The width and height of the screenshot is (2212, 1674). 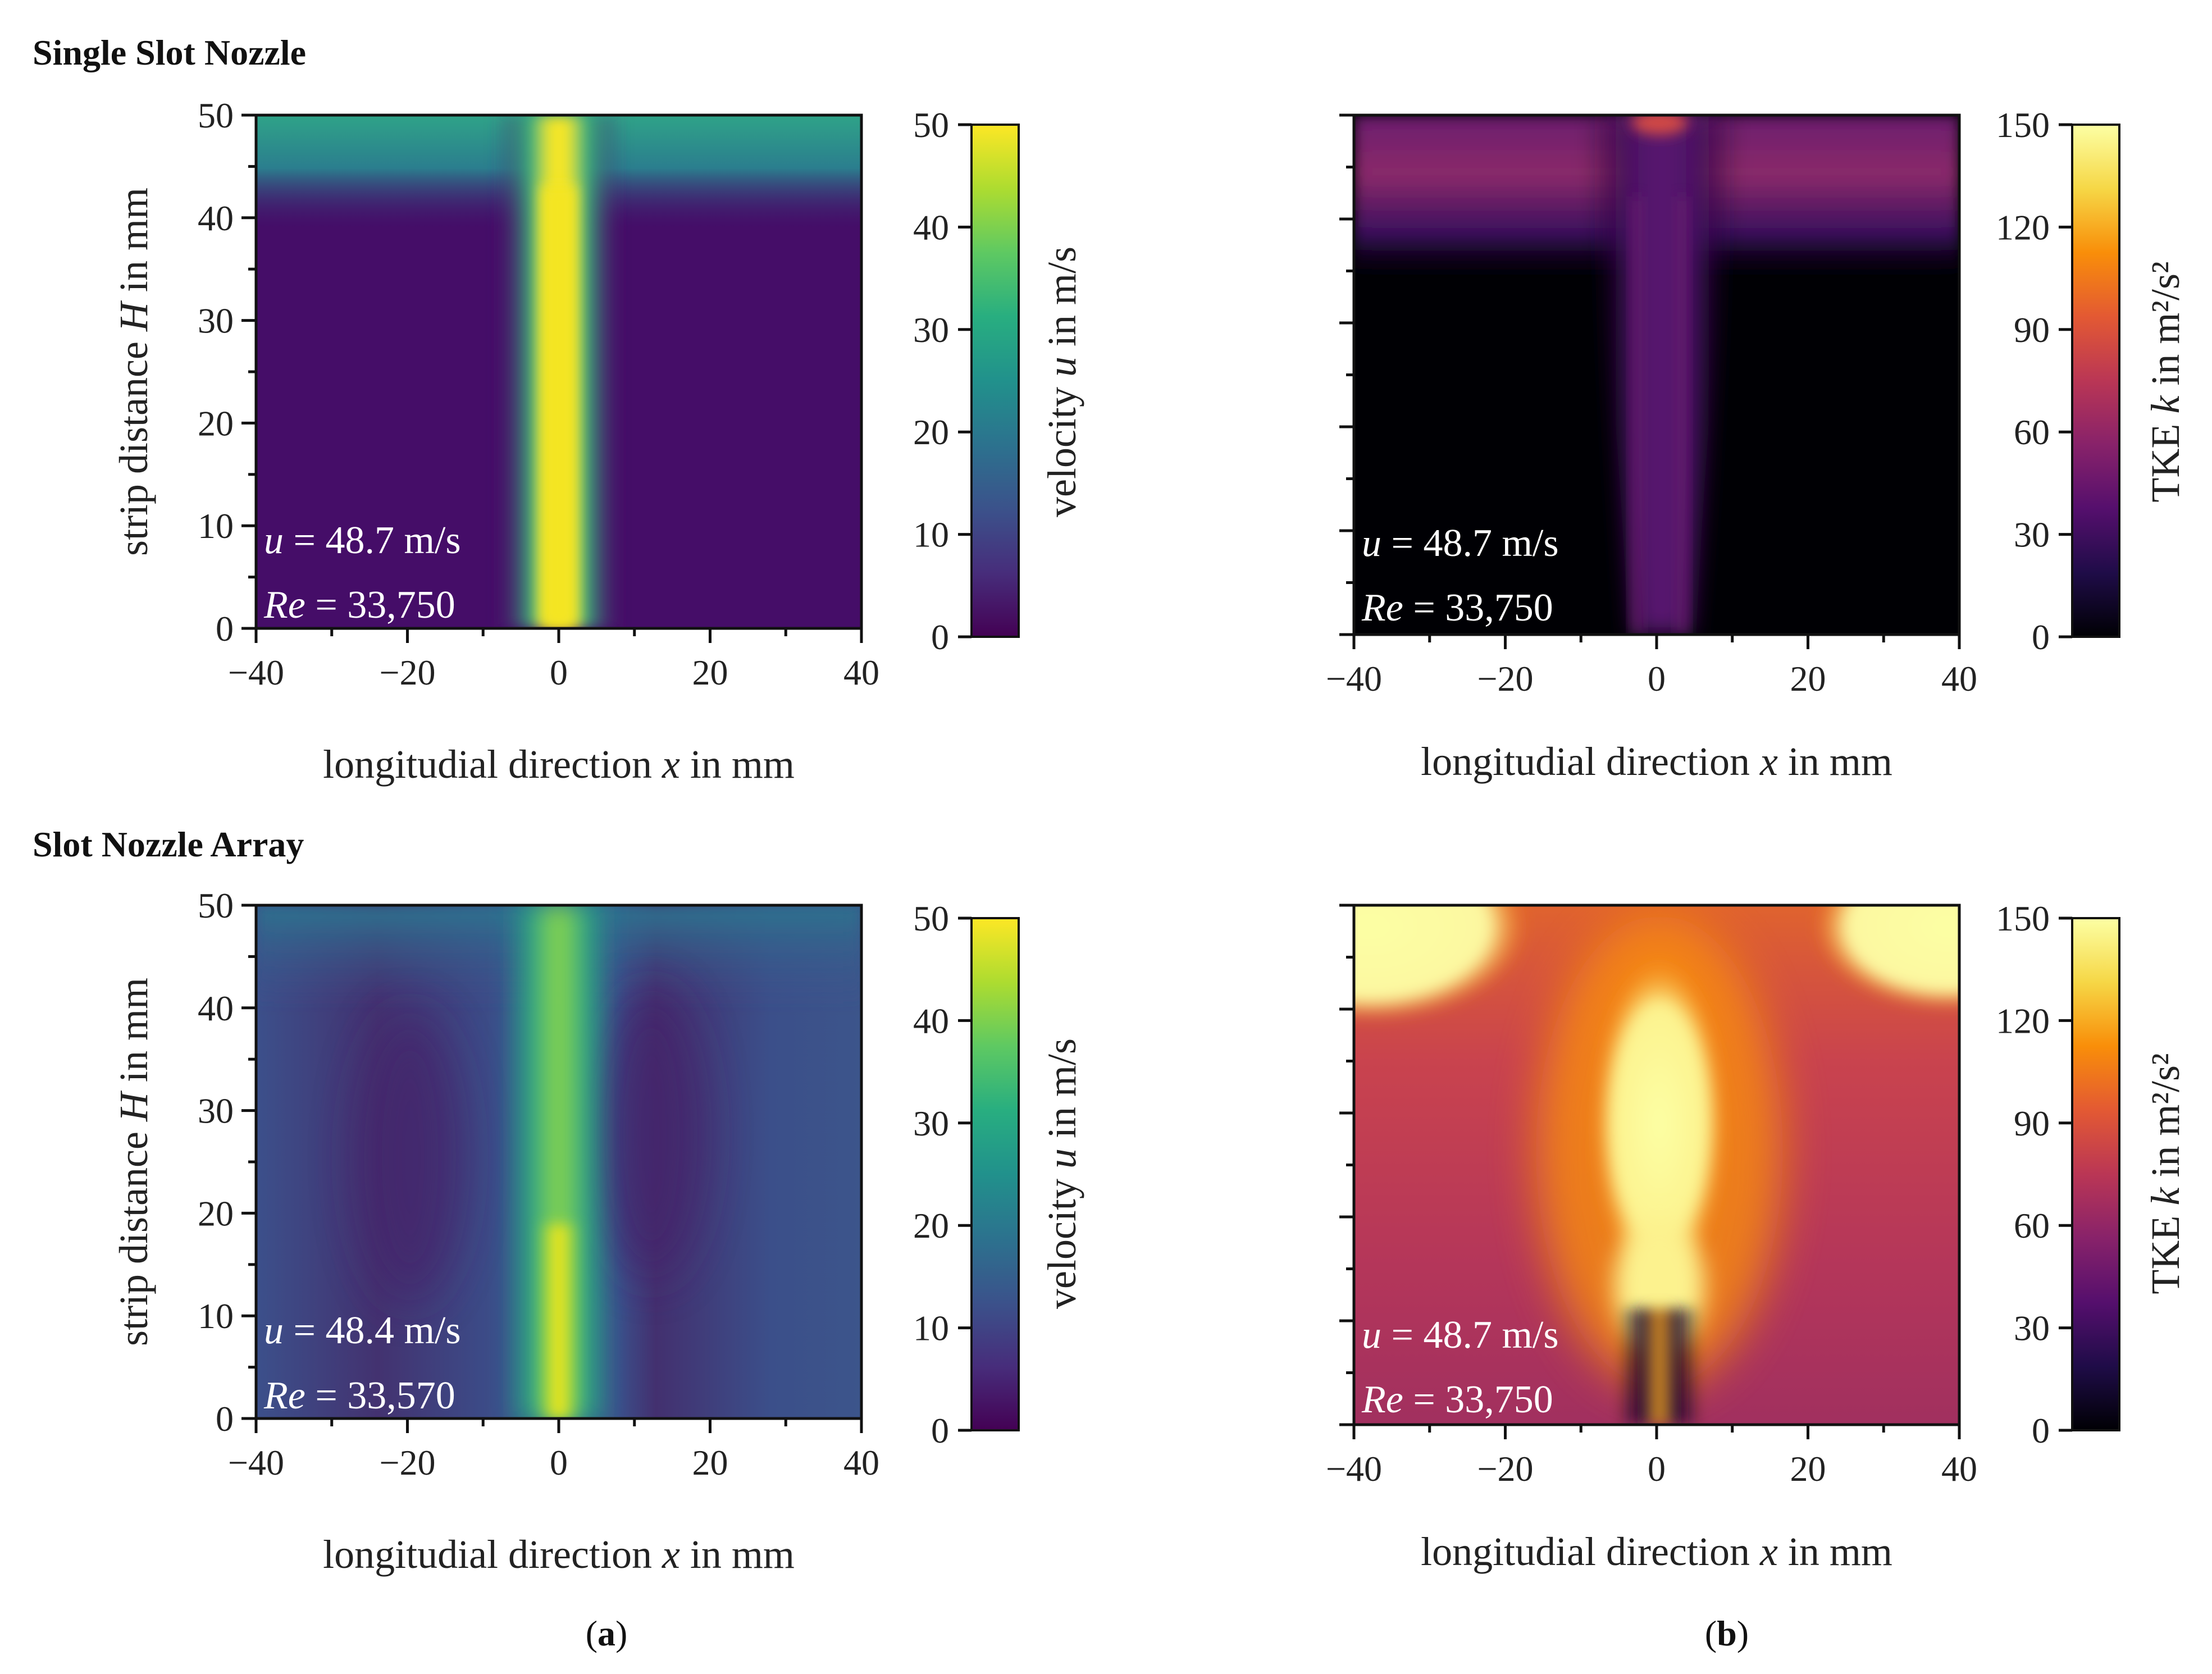 What do you see at coordinates (559, 765) in the screenshot?
I see `x-axis-label-single-velocity: longitudial direction x in mm` at bounding box center [559, 765].